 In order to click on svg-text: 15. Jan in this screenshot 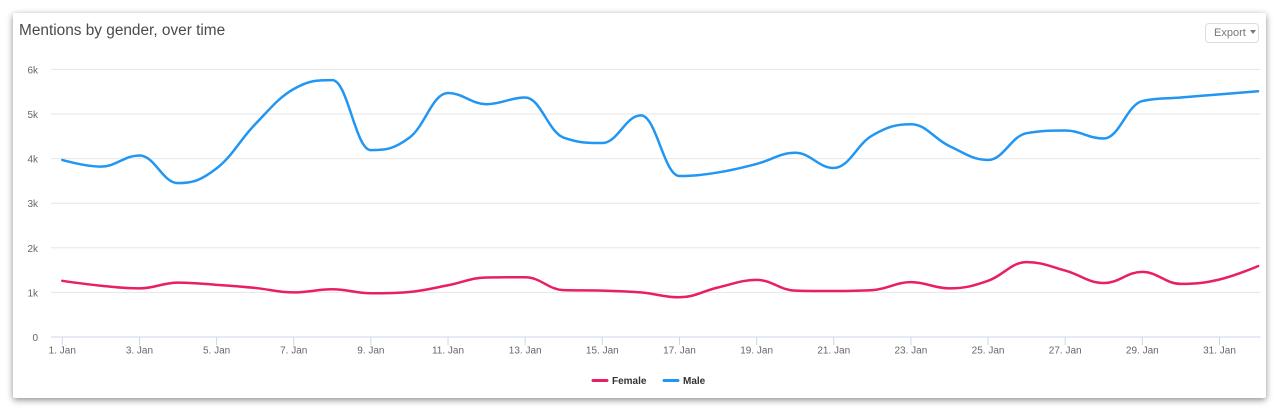, I will do `click(602, 351)`.